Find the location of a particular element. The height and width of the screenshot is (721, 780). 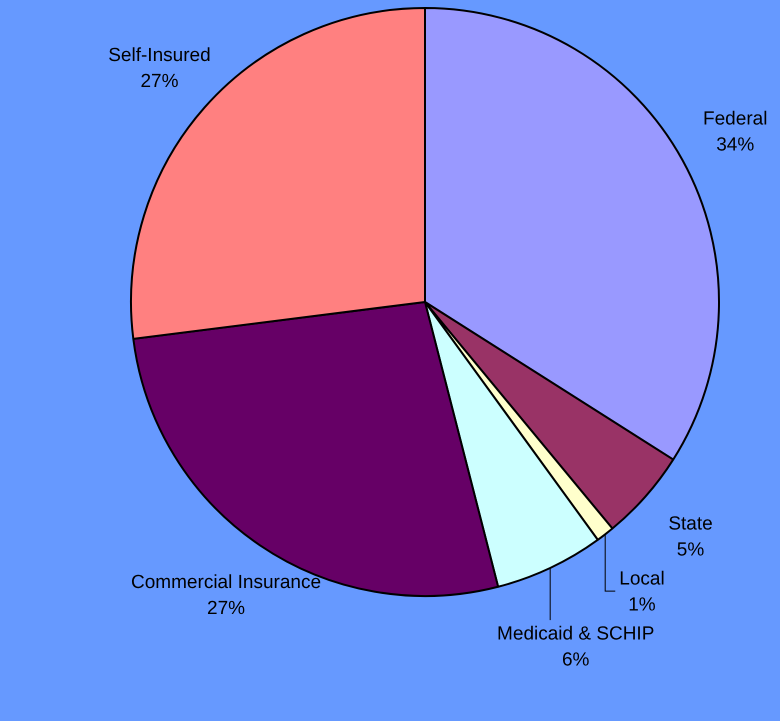

slice-label: State is located at coordinates (690, 523).